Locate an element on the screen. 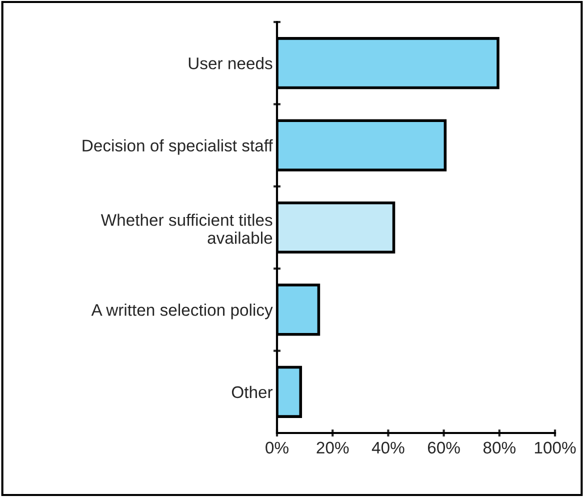 The image size is (584, 497). y-tick-label: Whether sufficient titles available is located at coordinates (186, 229).